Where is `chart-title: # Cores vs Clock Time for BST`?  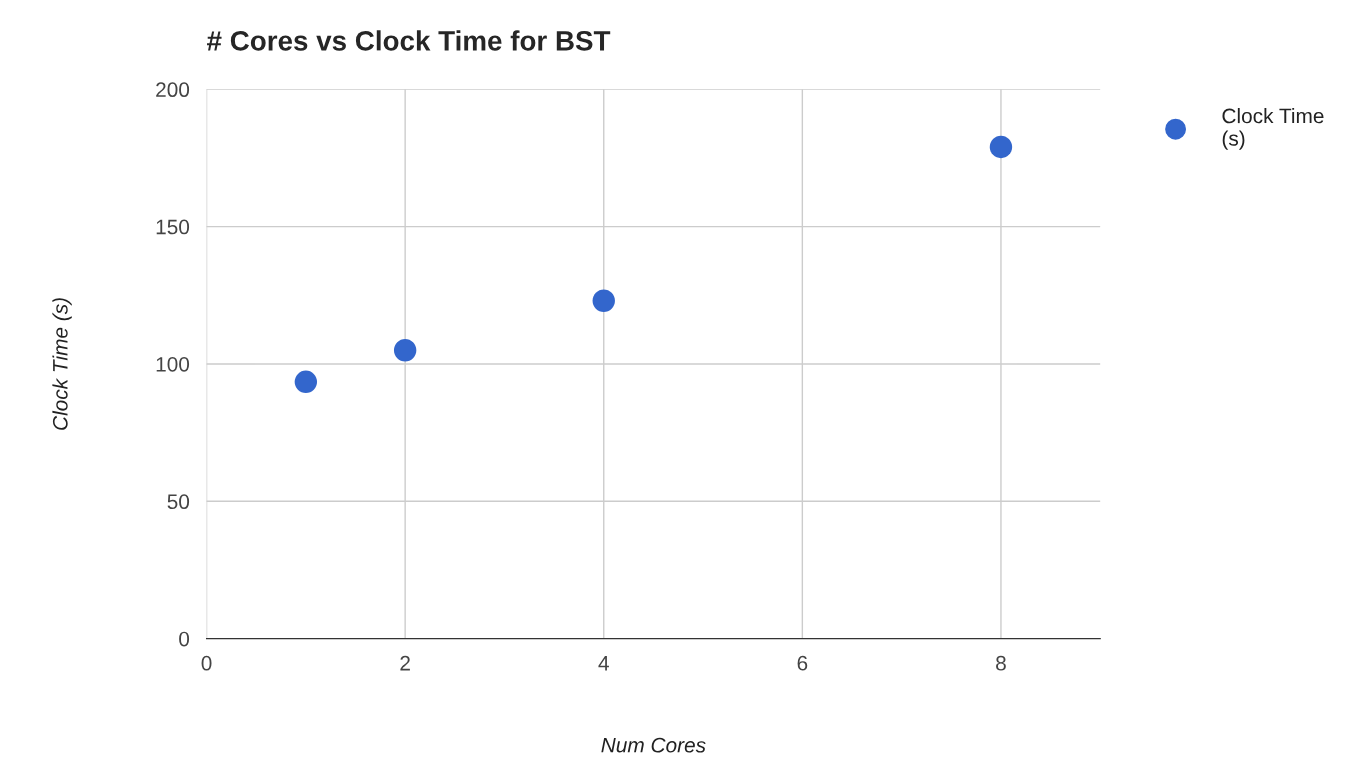
chart-title: # Cores vs Clock Time for BST is located at coordinates (409, 40).